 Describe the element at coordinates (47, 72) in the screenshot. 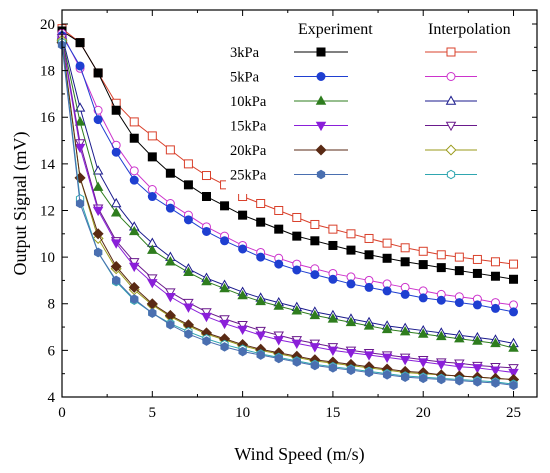

I see `y-tick-label: 18` at that location.